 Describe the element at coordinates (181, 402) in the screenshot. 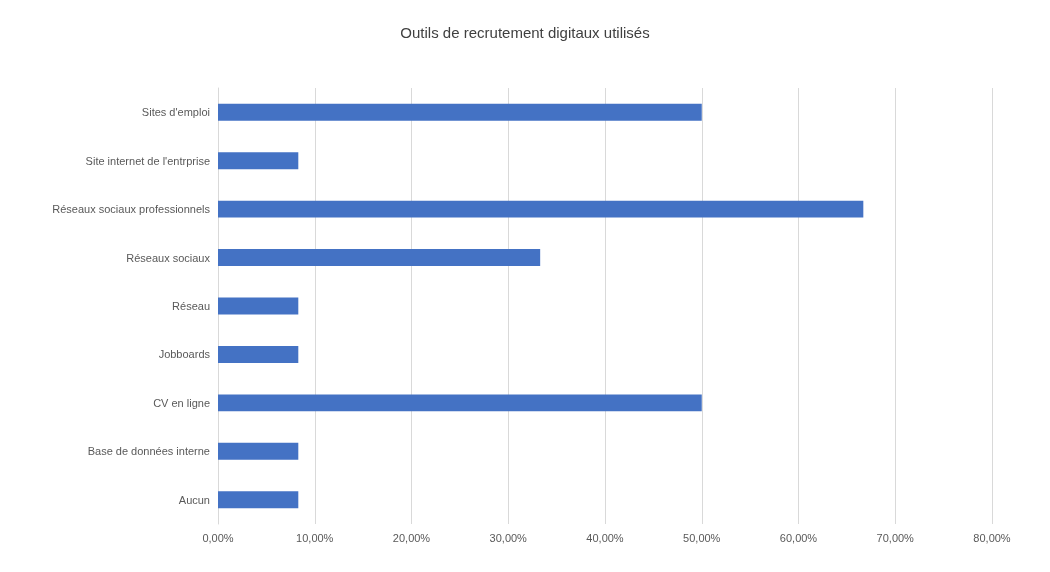

I see `y-tick-label: CV en ligne` at that location.